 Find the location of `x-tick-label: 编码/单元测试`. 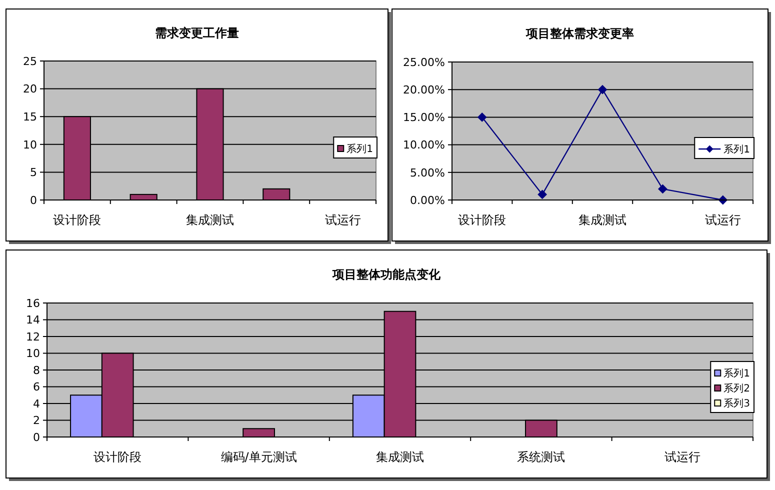

x-tick-label: 编码/单元测试 is located at coordinates (258, 457).